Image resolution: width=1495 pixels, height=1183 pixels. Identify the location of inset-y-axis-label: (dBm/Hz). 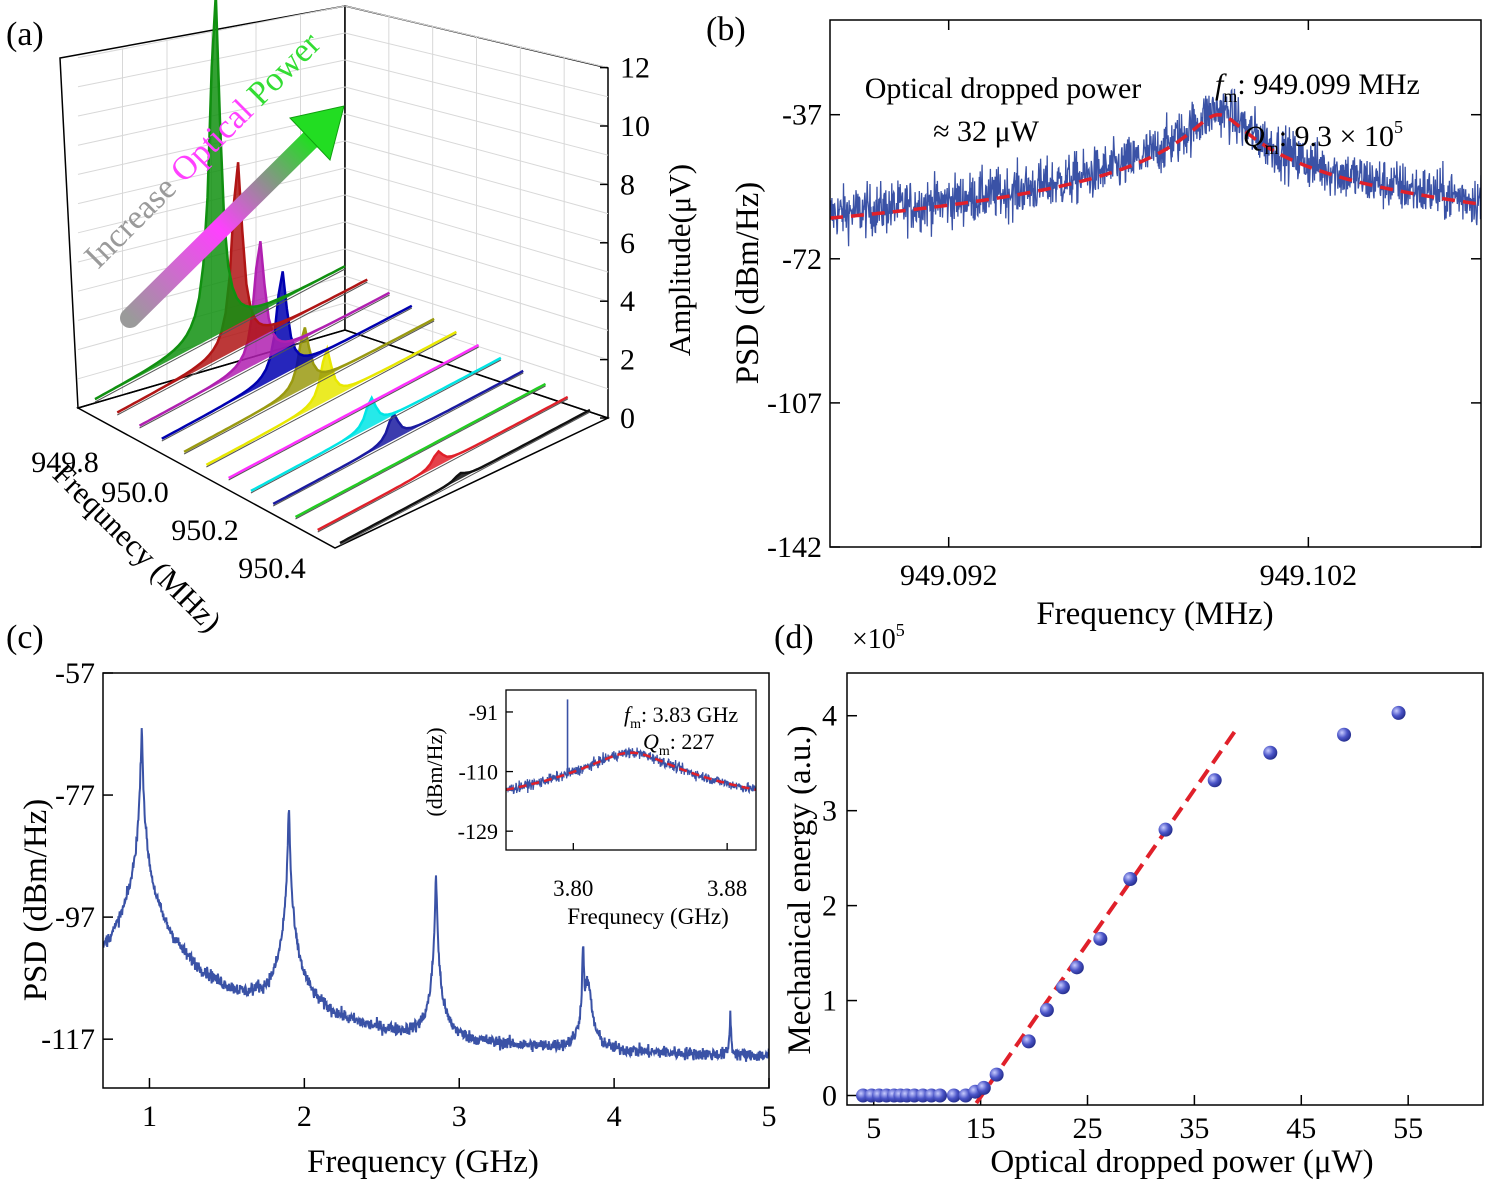
(434, 771).